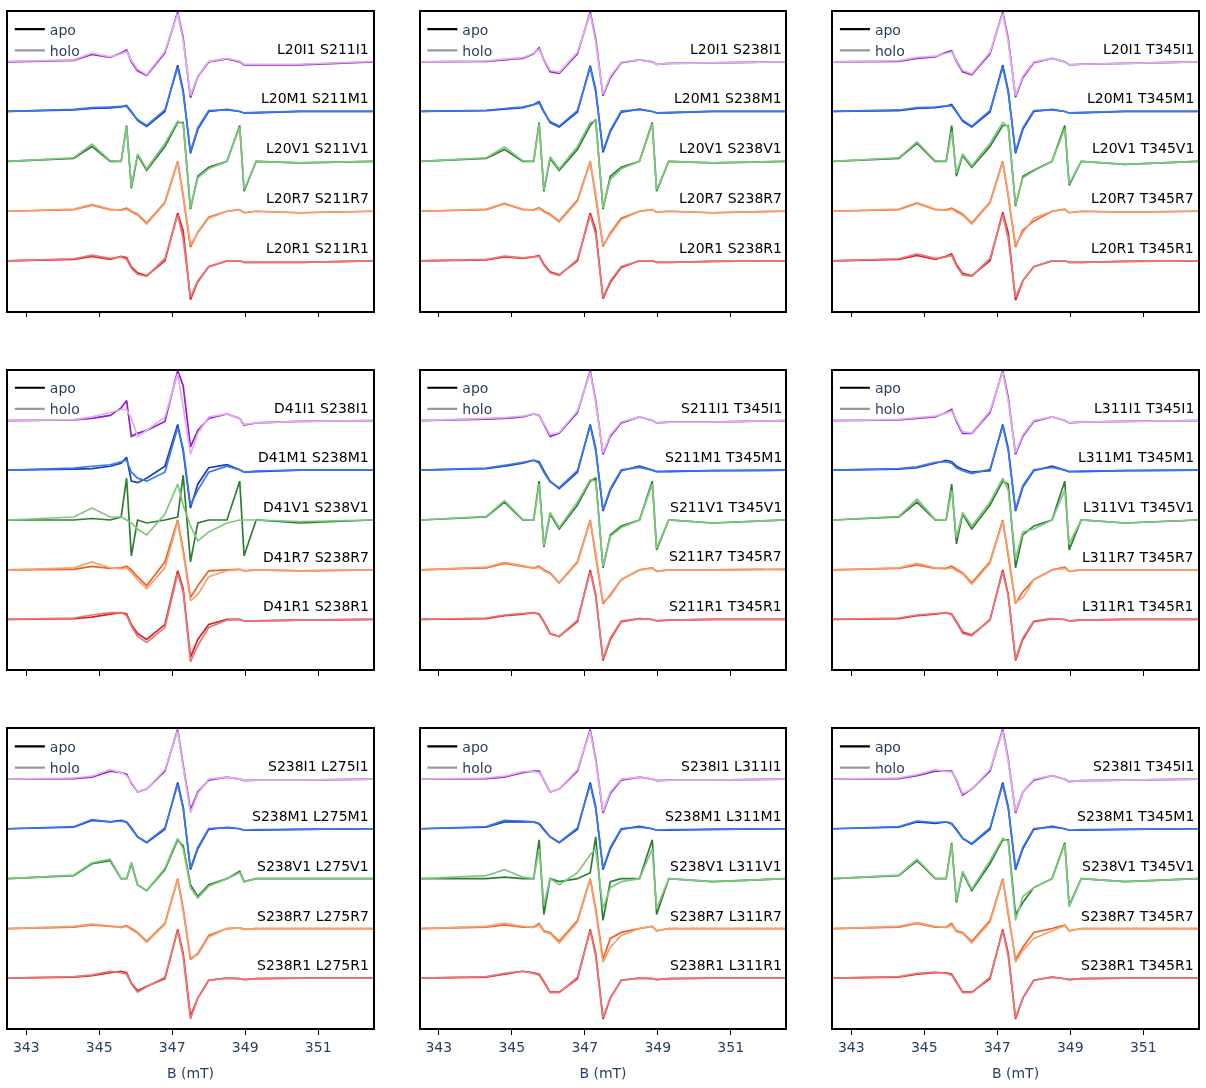 This screenshot has width=1206, height=1088. I want to click on annotation: D41R1 S238R1, so click(316, 606).